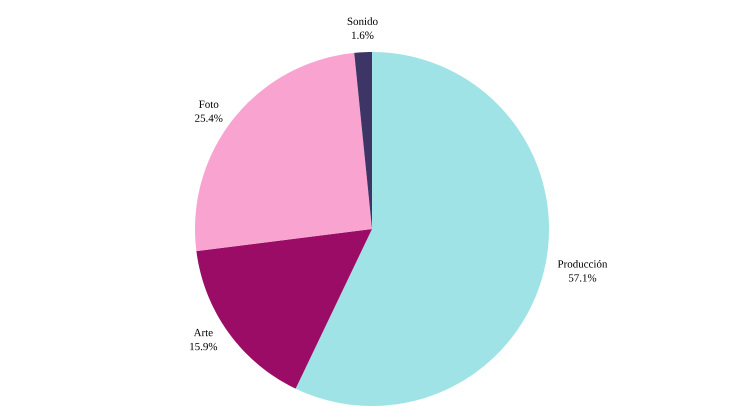 Image resolution: width=745 pixels, height=419 pixels. What do you see at coordinates (203, 332) in the screenshot?
I see `slice-label: Arte` at bounding box center [203, 332].